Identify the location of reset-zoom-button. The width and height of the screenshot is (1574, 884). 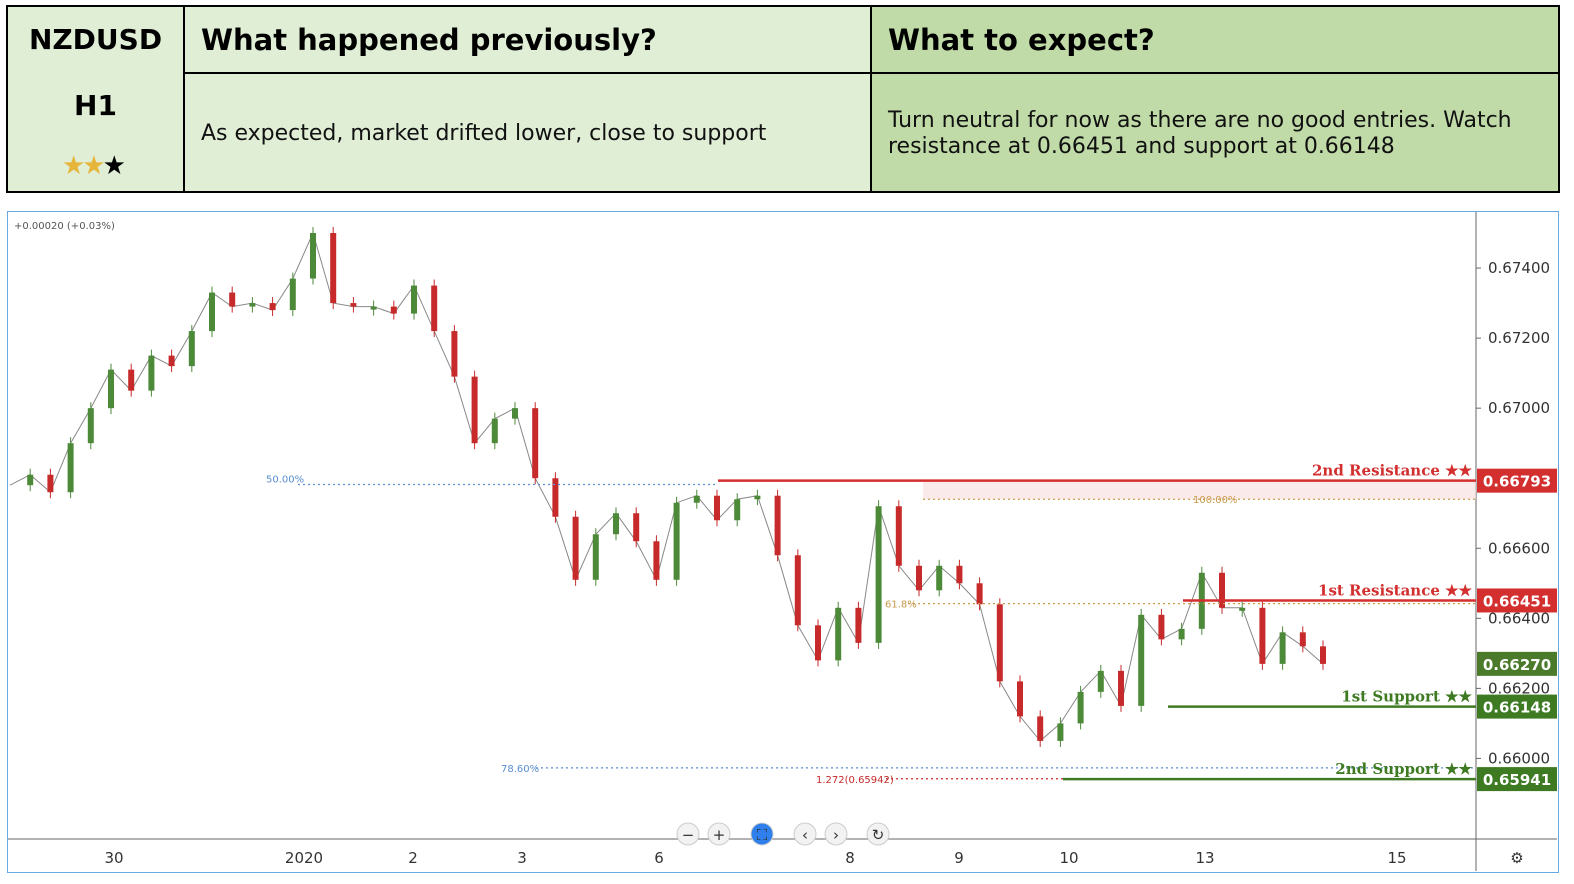
(762, 834).